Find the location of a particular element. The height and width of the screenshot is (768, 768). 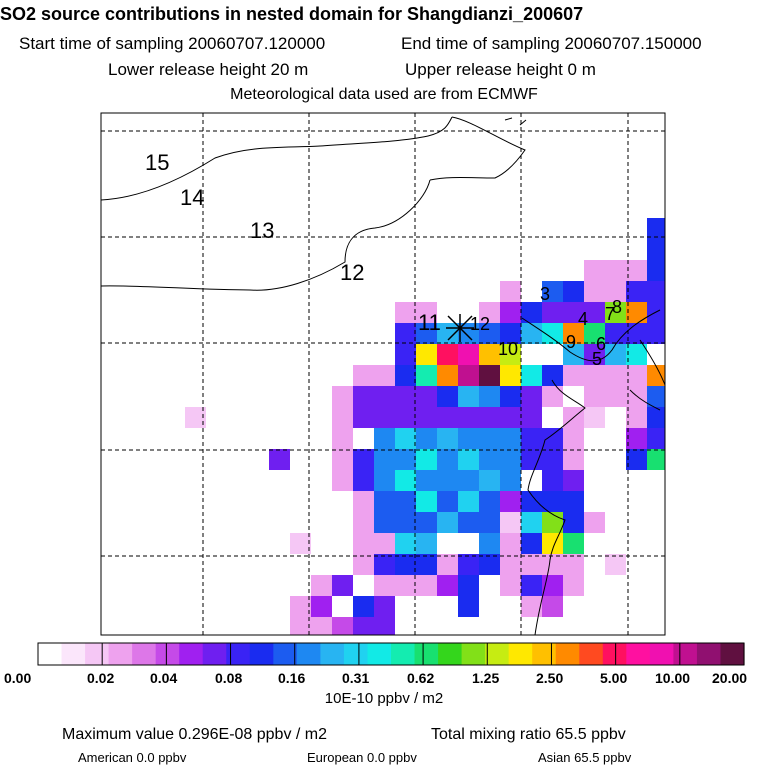

max-value-label: Maximum value 0.296E-08 ppbv / m2 is located at coordinates (195, 734).